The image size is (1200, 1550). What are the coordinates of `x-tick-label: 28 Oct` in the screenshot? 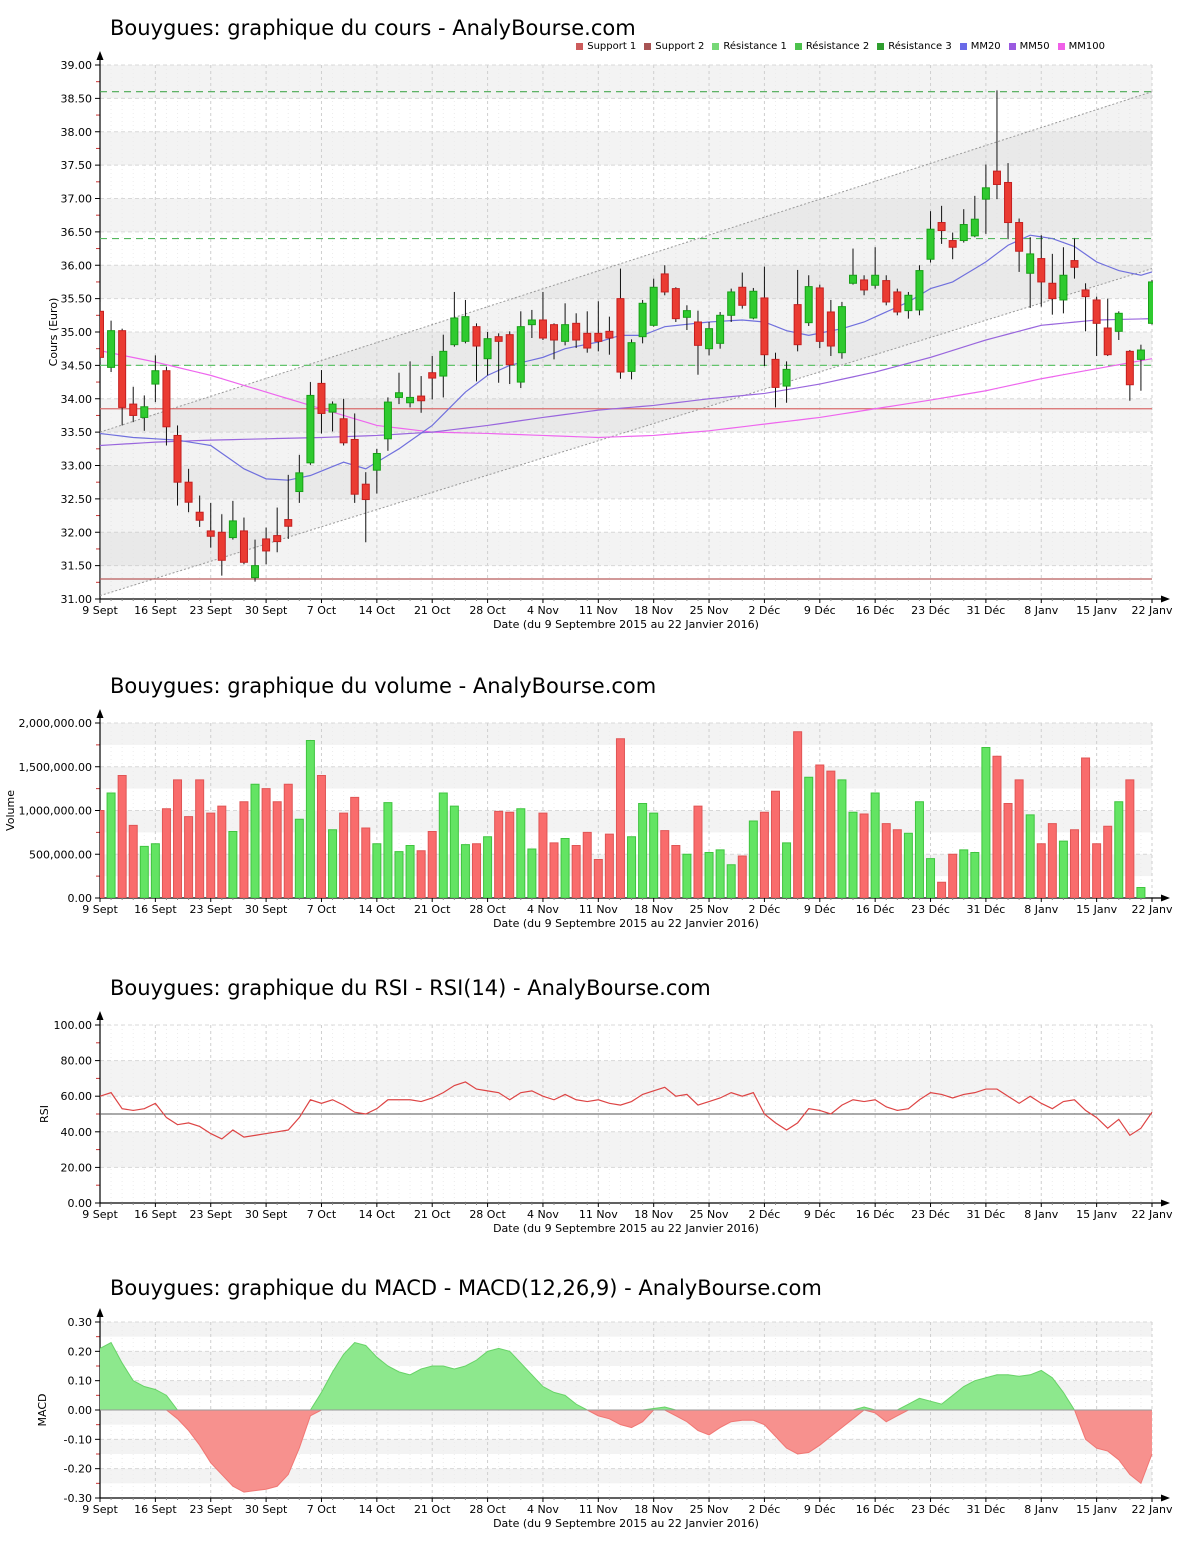 It's located at (487, 909).